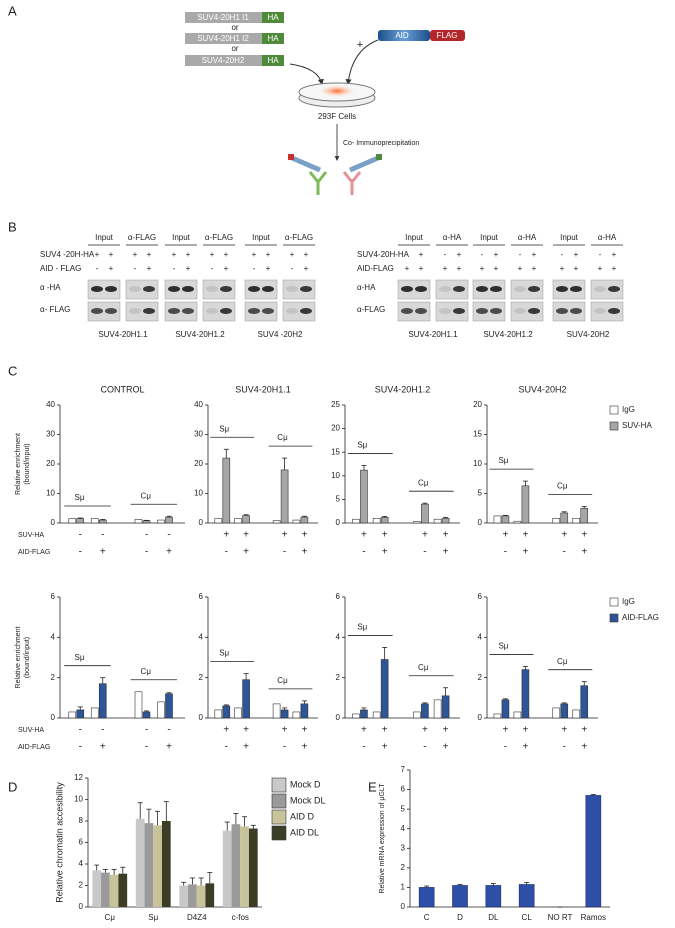  Describe the element at coordinates (477, 404) in the screenshot. I see `y-tick-label: 20` at that location.